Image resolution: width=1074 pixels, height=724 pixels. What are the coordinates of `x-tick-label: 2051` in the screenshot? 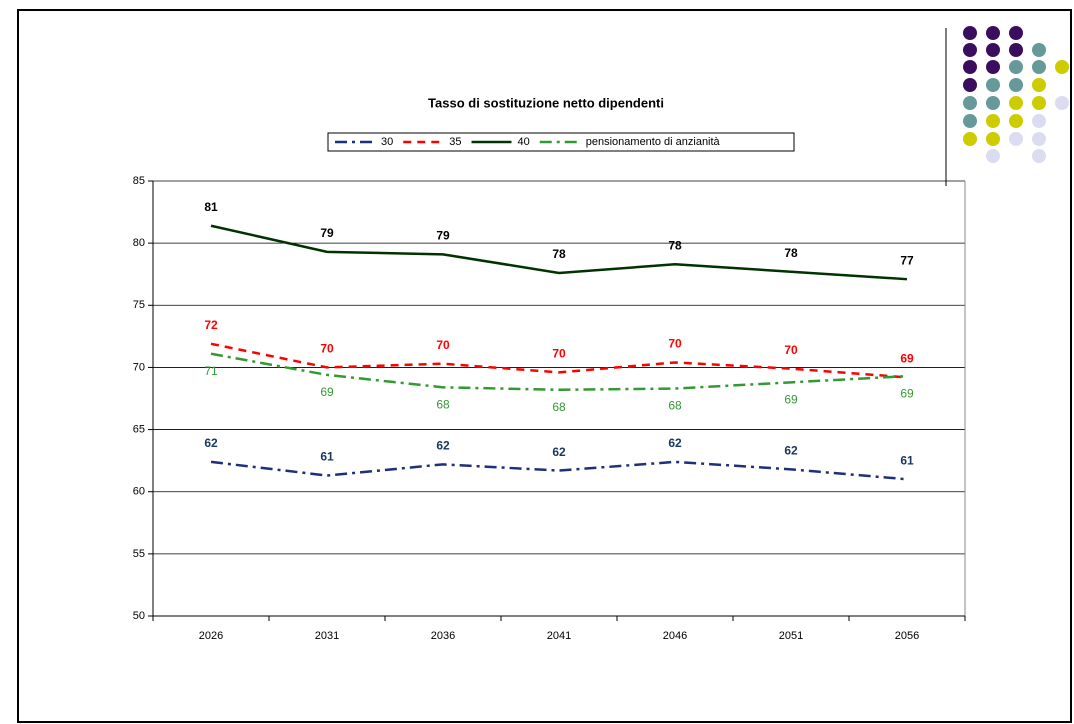 It's located at (791, 636).